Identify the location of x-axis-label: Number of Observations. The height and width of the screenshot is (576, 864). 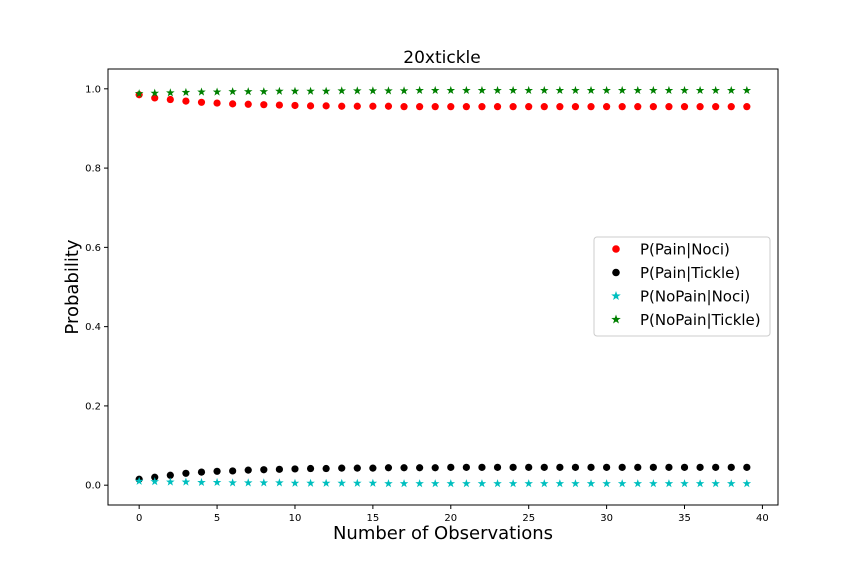
(443, 533).